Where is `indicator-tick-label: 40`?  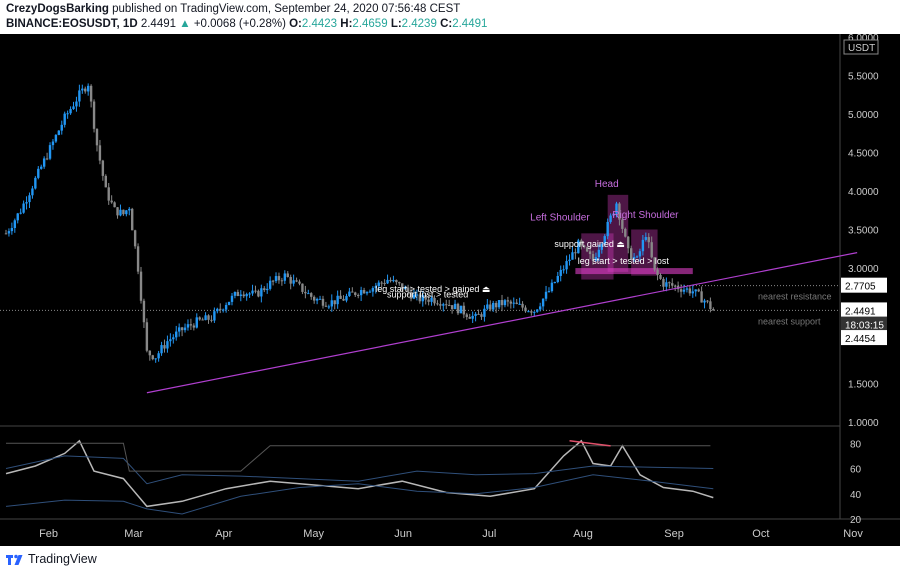 indicator-tick-label: 40 is located at coordinates (856, 495).